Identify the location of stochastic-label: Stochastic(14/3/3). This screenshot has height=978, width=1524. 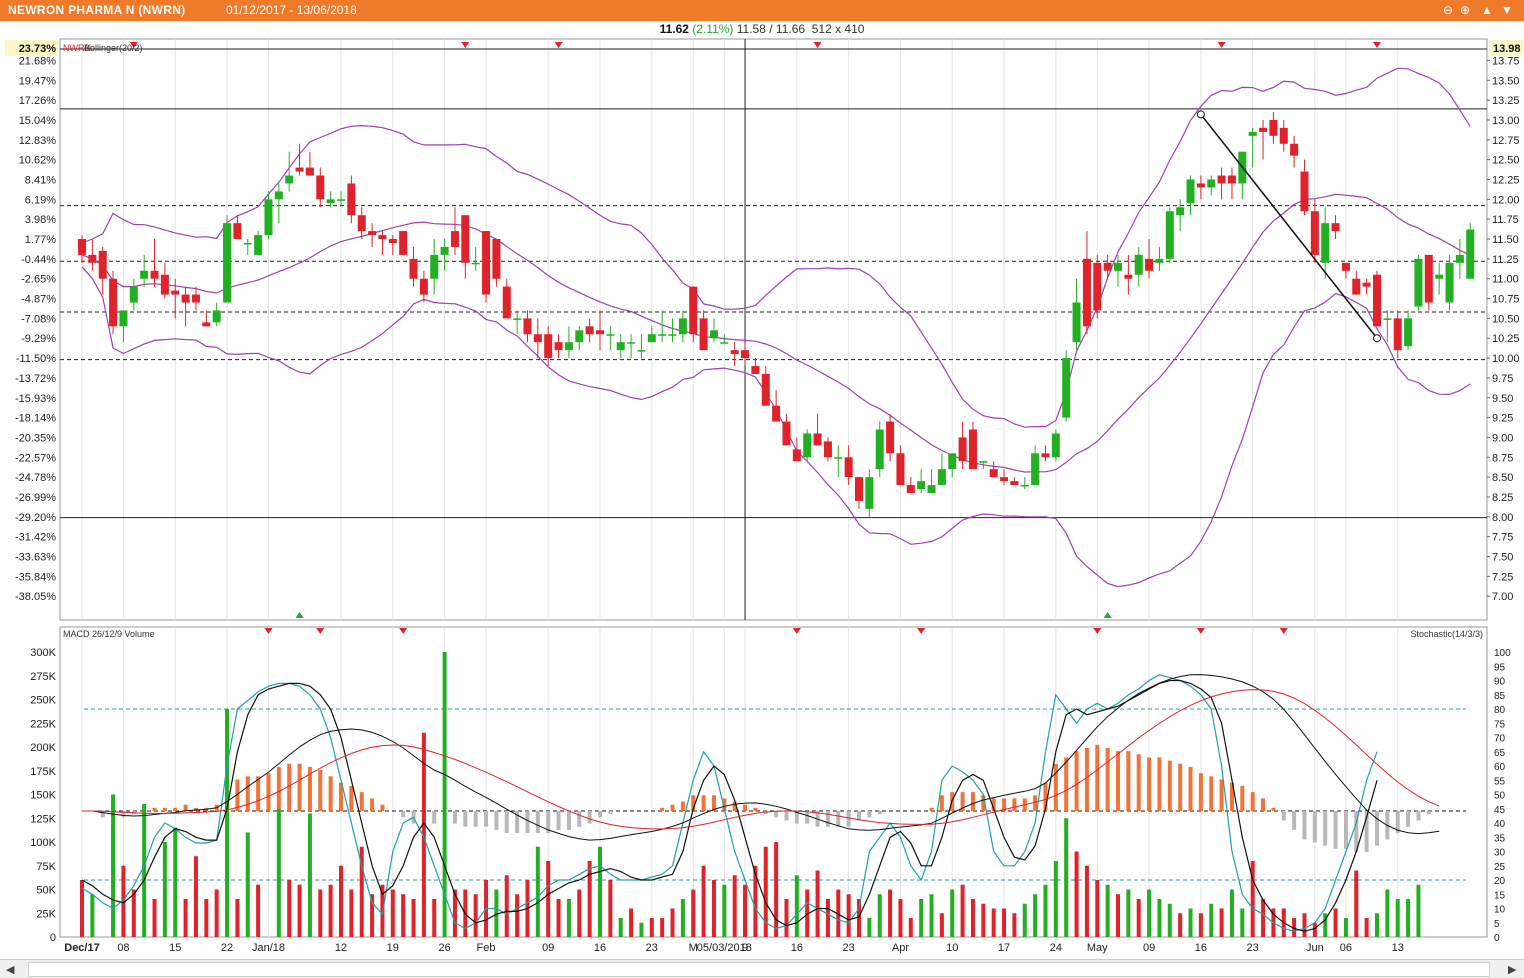
(1446, 634).